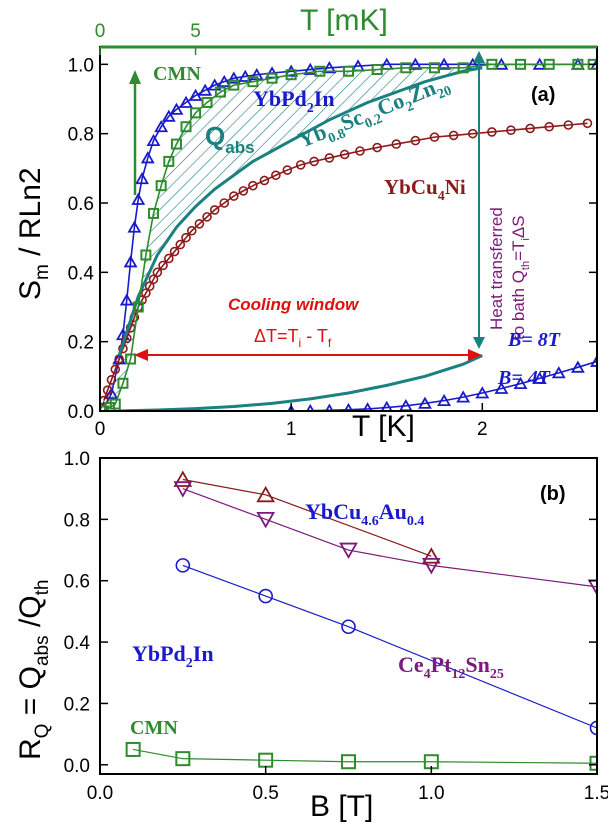 This screenshot has width=608, height=822. I want to click on ybpd2in-label-b: YbPd2In, so click(173, 656).